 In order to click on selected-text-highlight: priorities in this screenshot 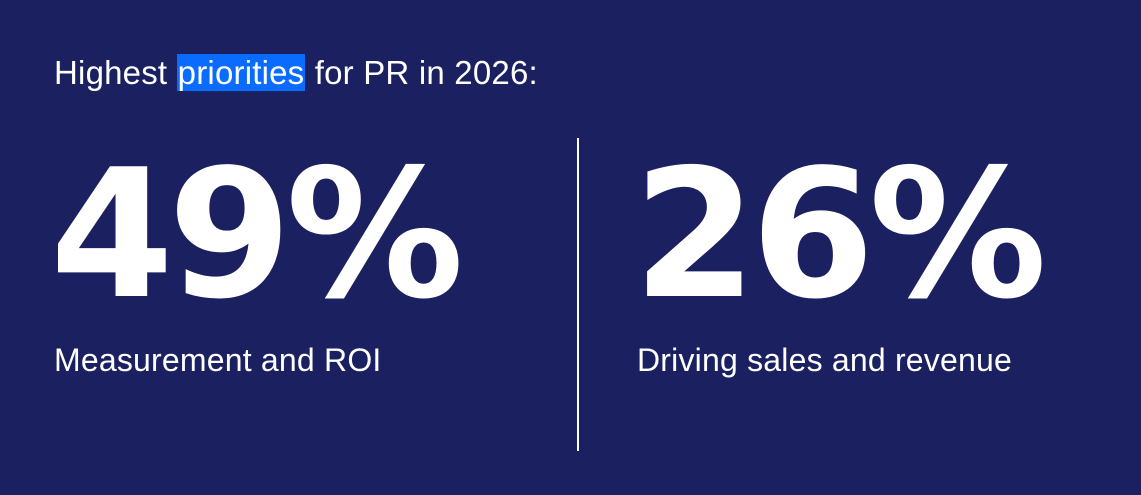, I will do `click(241, 72)`.